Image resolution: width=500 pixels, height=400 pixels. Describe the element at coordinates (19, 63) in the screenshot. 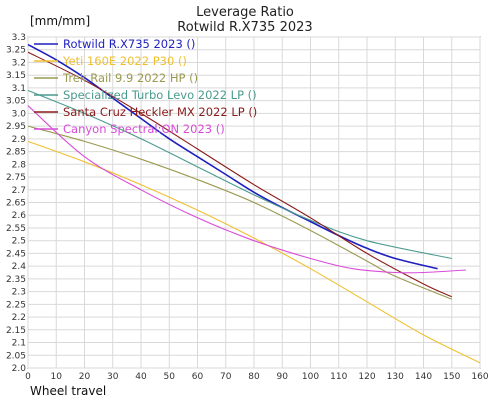

I see `y-tick-label: 3.2` at that location.